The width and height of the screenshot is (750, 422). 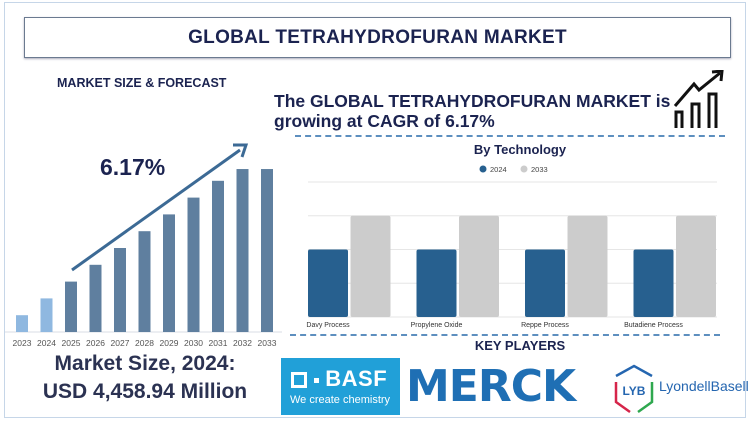 I want to click on bar-2024, so click(x=46, y=315).